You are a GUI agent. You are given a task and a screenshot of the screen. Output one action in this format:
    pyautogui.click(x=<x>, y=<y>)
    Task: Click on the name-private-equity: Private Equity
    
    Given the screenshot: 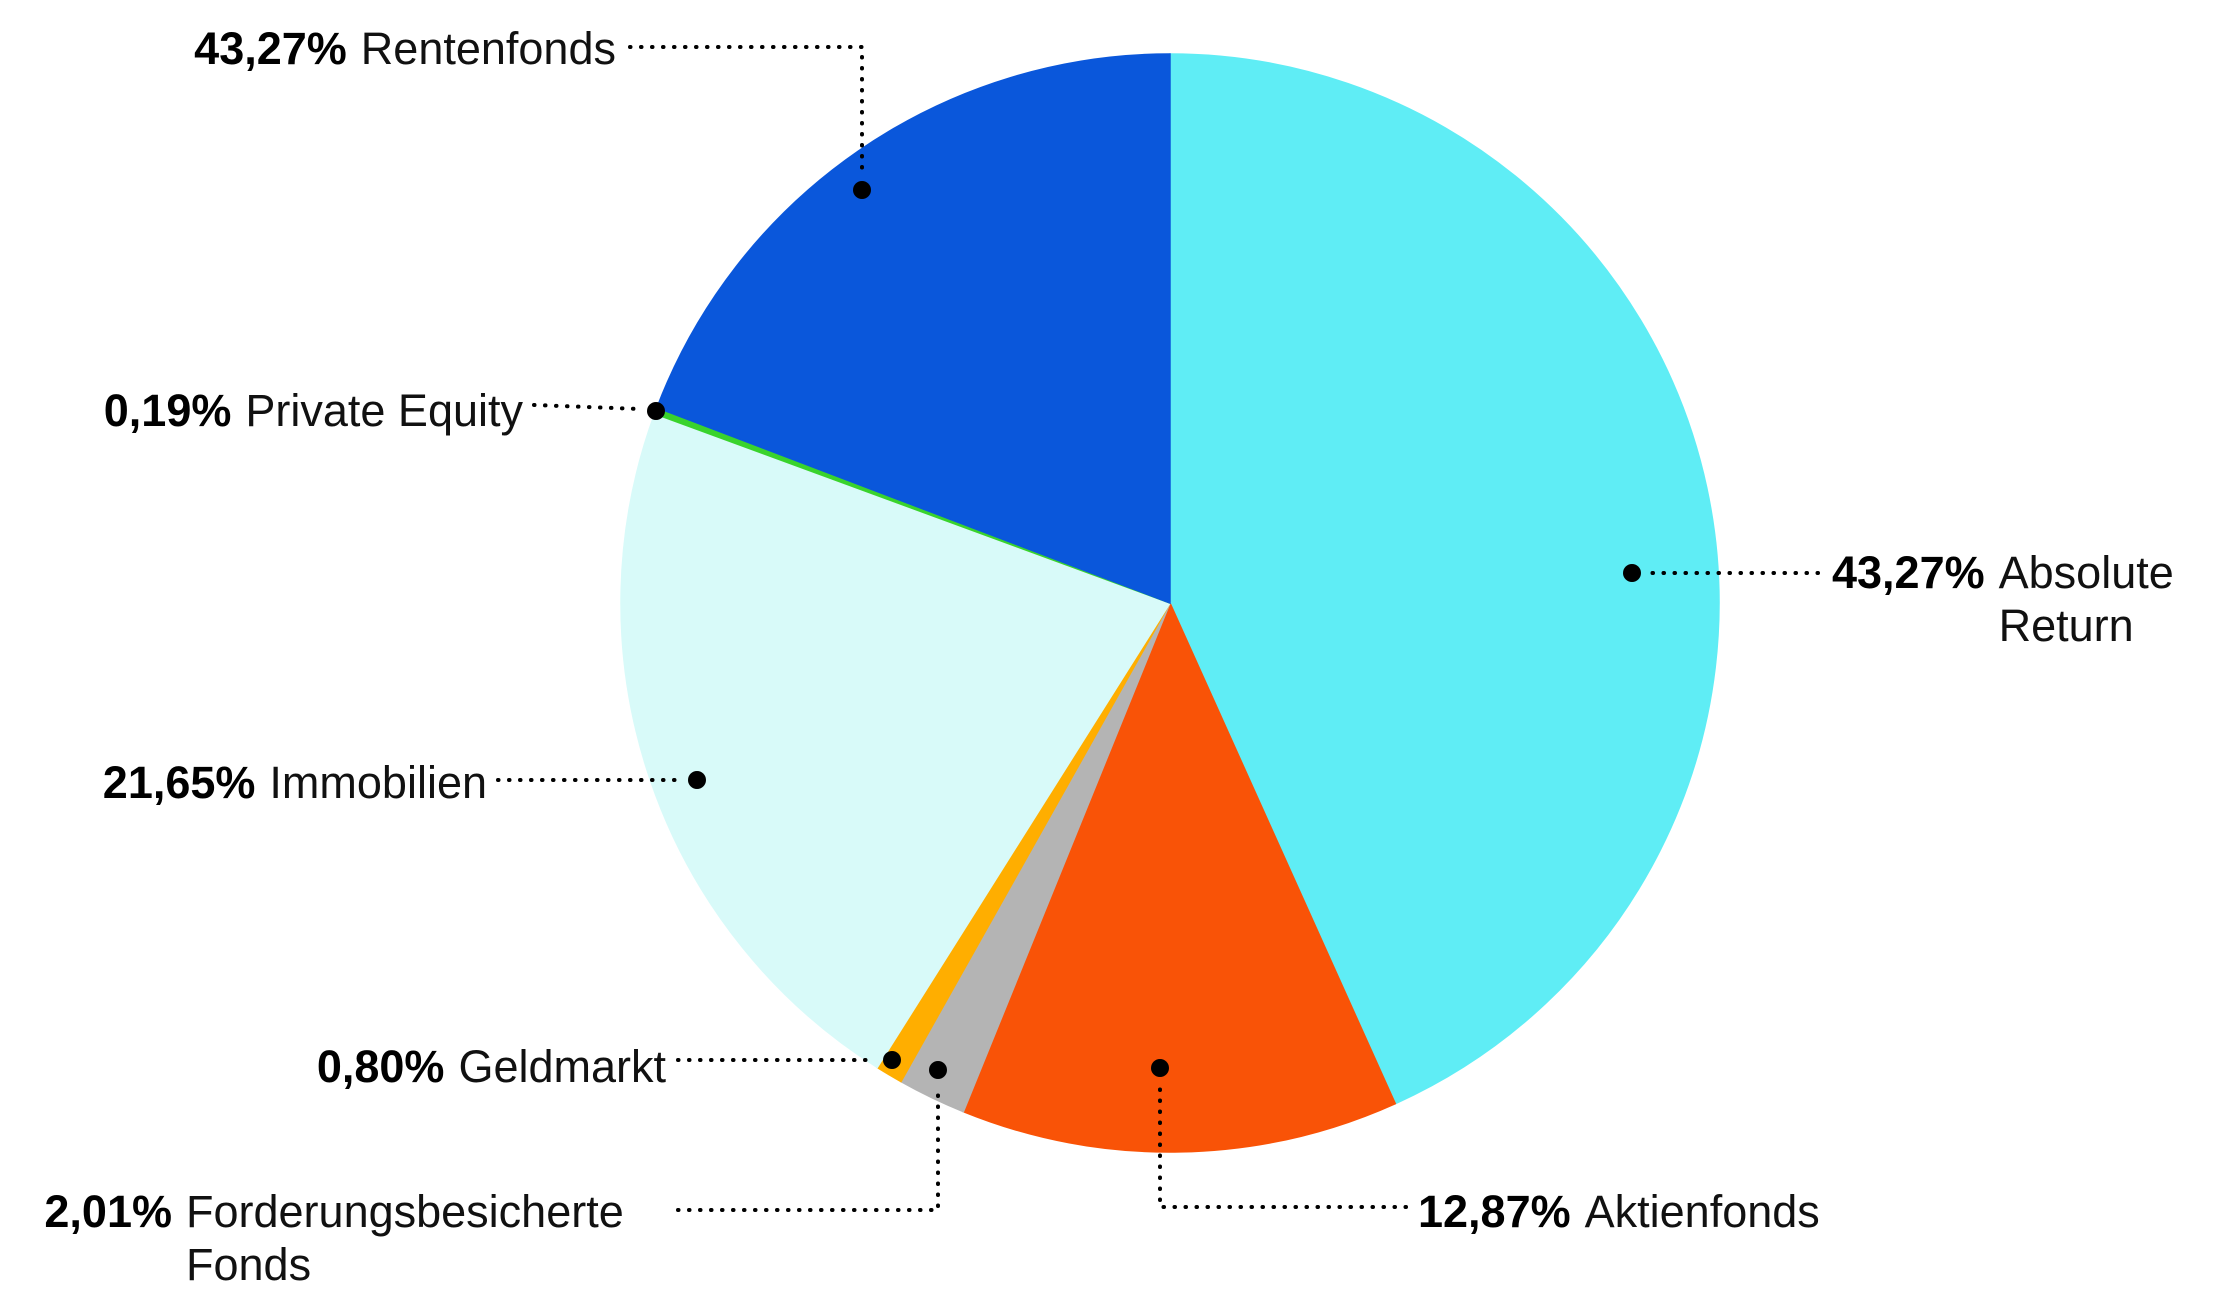 What is the action you would take?
    pyautogui.click(x=384, y=410)
    